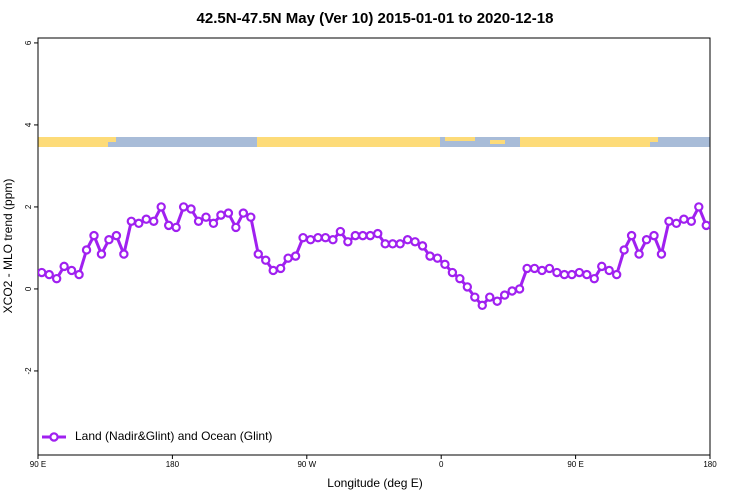 The image size is (750, 500). I want to click on y-tick-label: 2, so click(28, 206).